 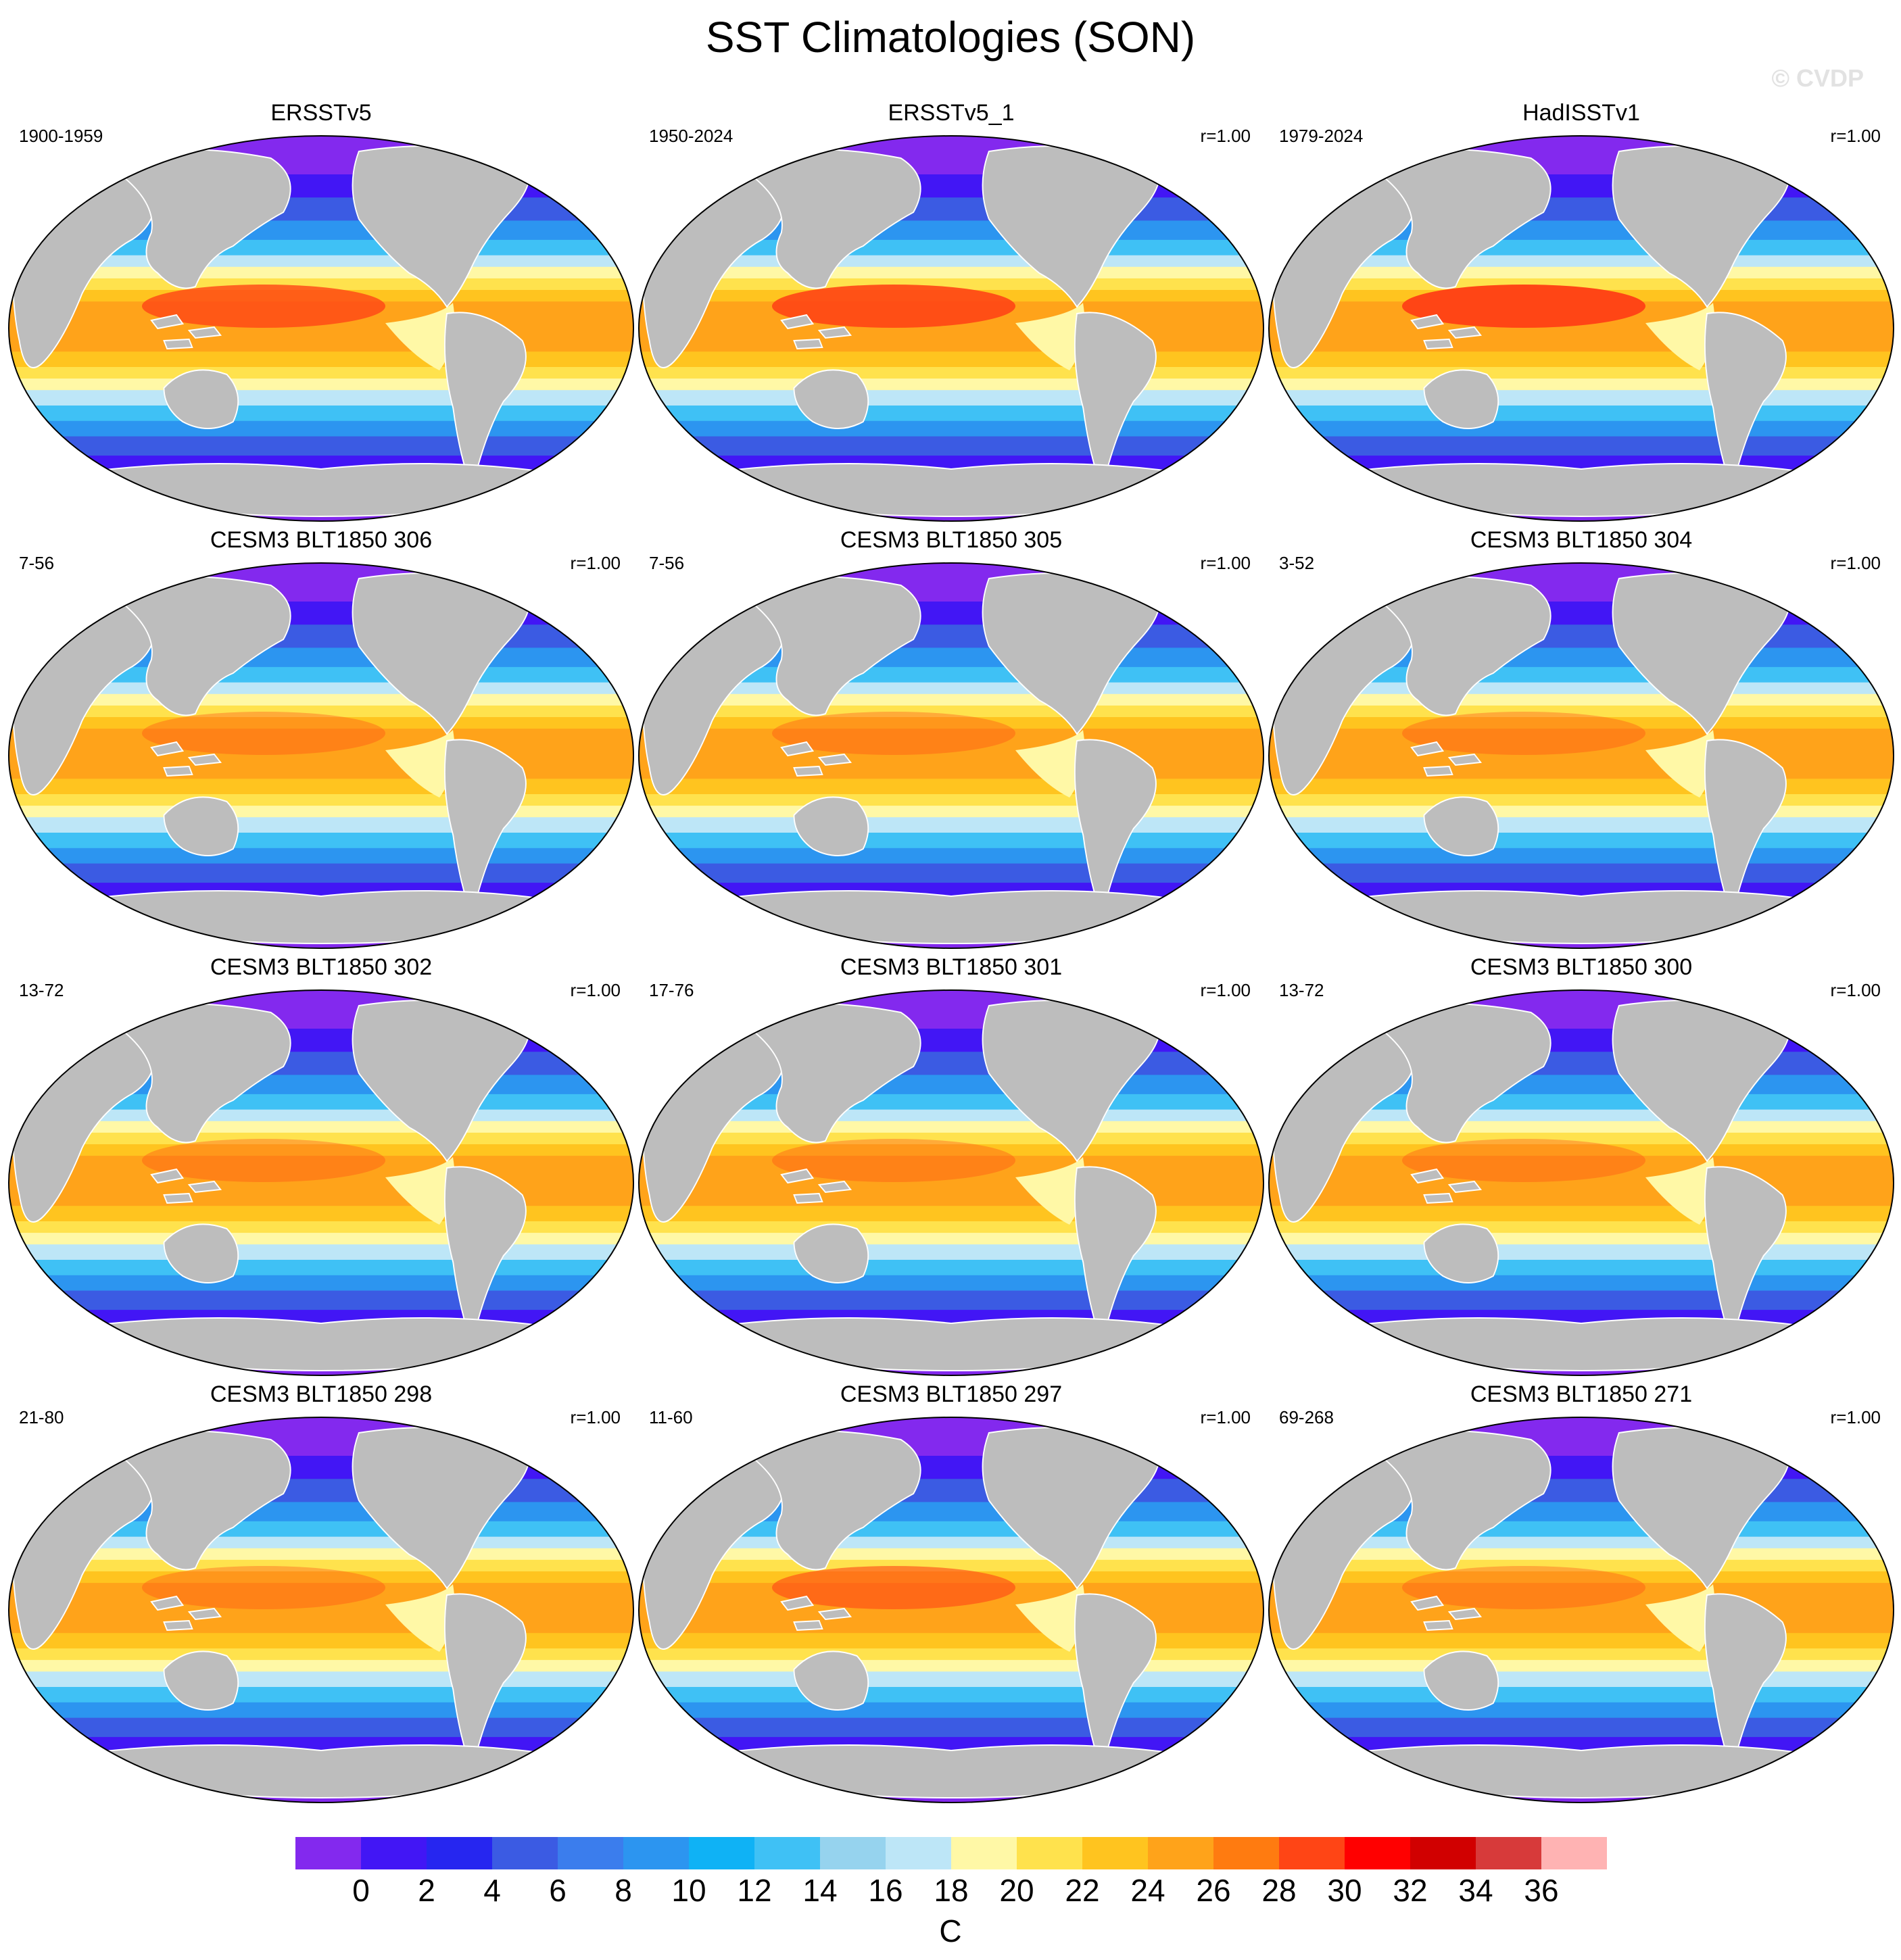 I want to click on colorbar-tick-label: 0, so click(x=361, y=1890).